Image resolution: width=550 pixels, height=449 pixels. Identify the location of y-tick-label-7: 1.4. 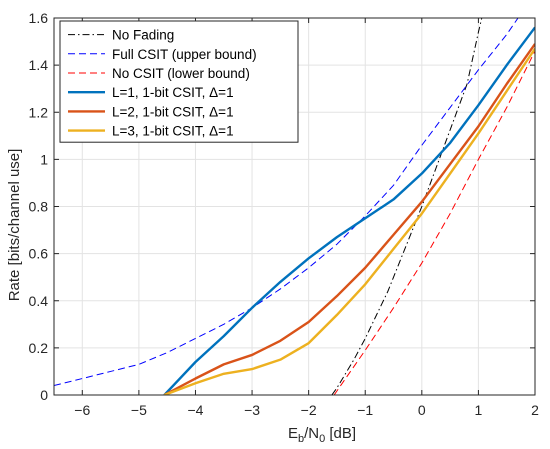
(39, 65).